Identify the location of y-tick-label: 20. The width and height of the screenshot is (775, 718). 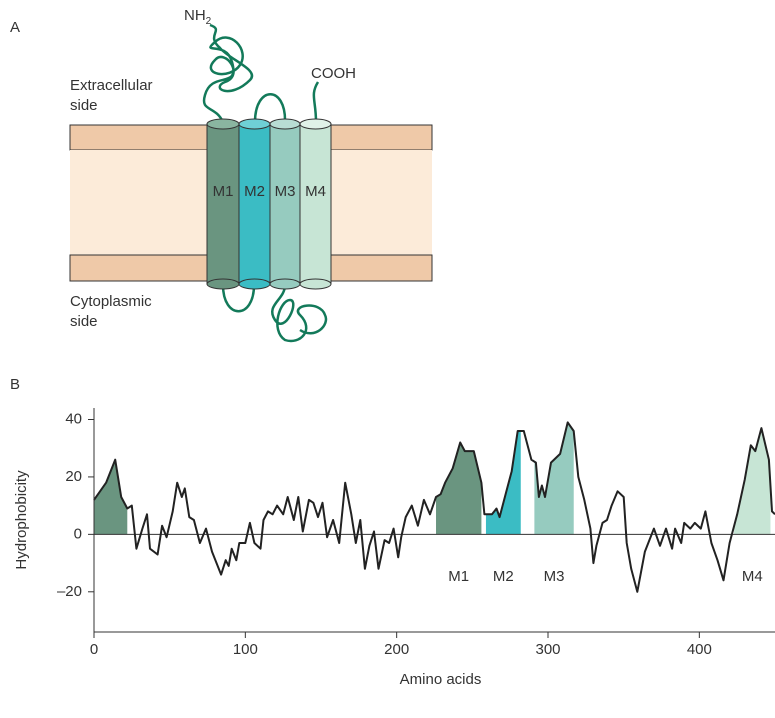
(73, 476).